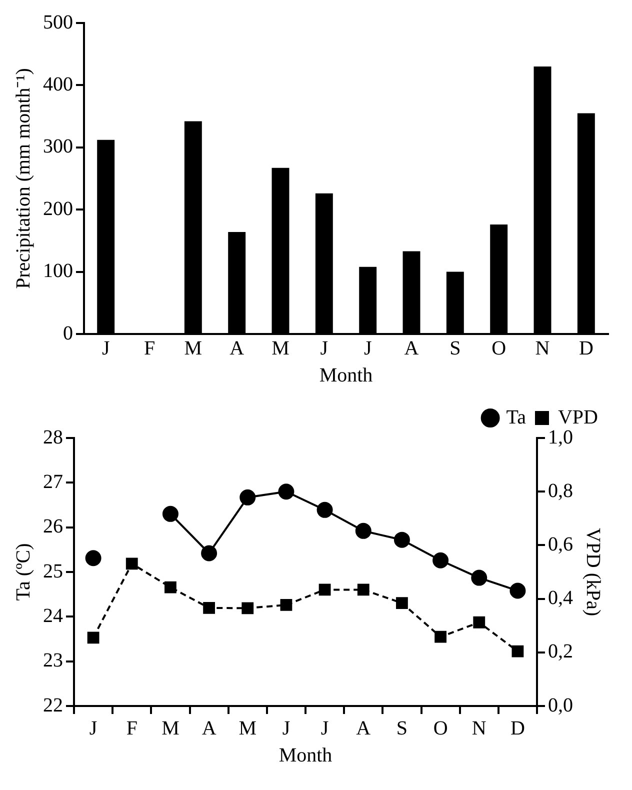 The image size is (632, 790). I want to click on legend-label: VPD, so click(578, 417).